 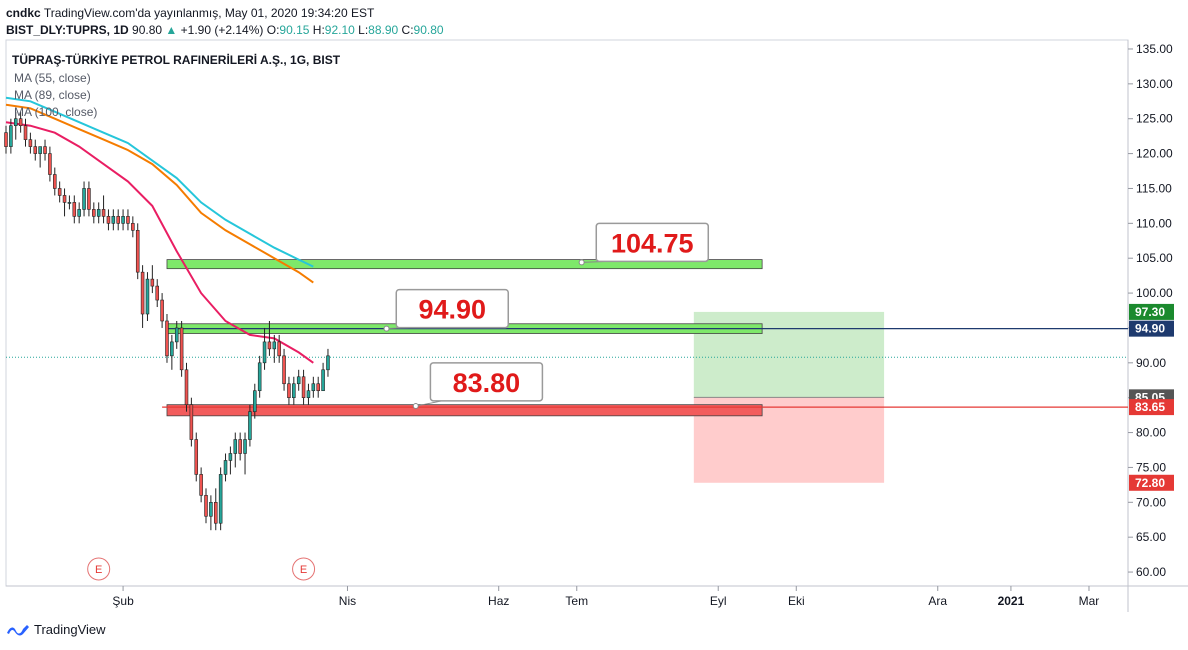 What do you see at coordinates (23, 13) in the screenshot?
I see `publisher-name: cndkc` at bounding box center [23, 13].